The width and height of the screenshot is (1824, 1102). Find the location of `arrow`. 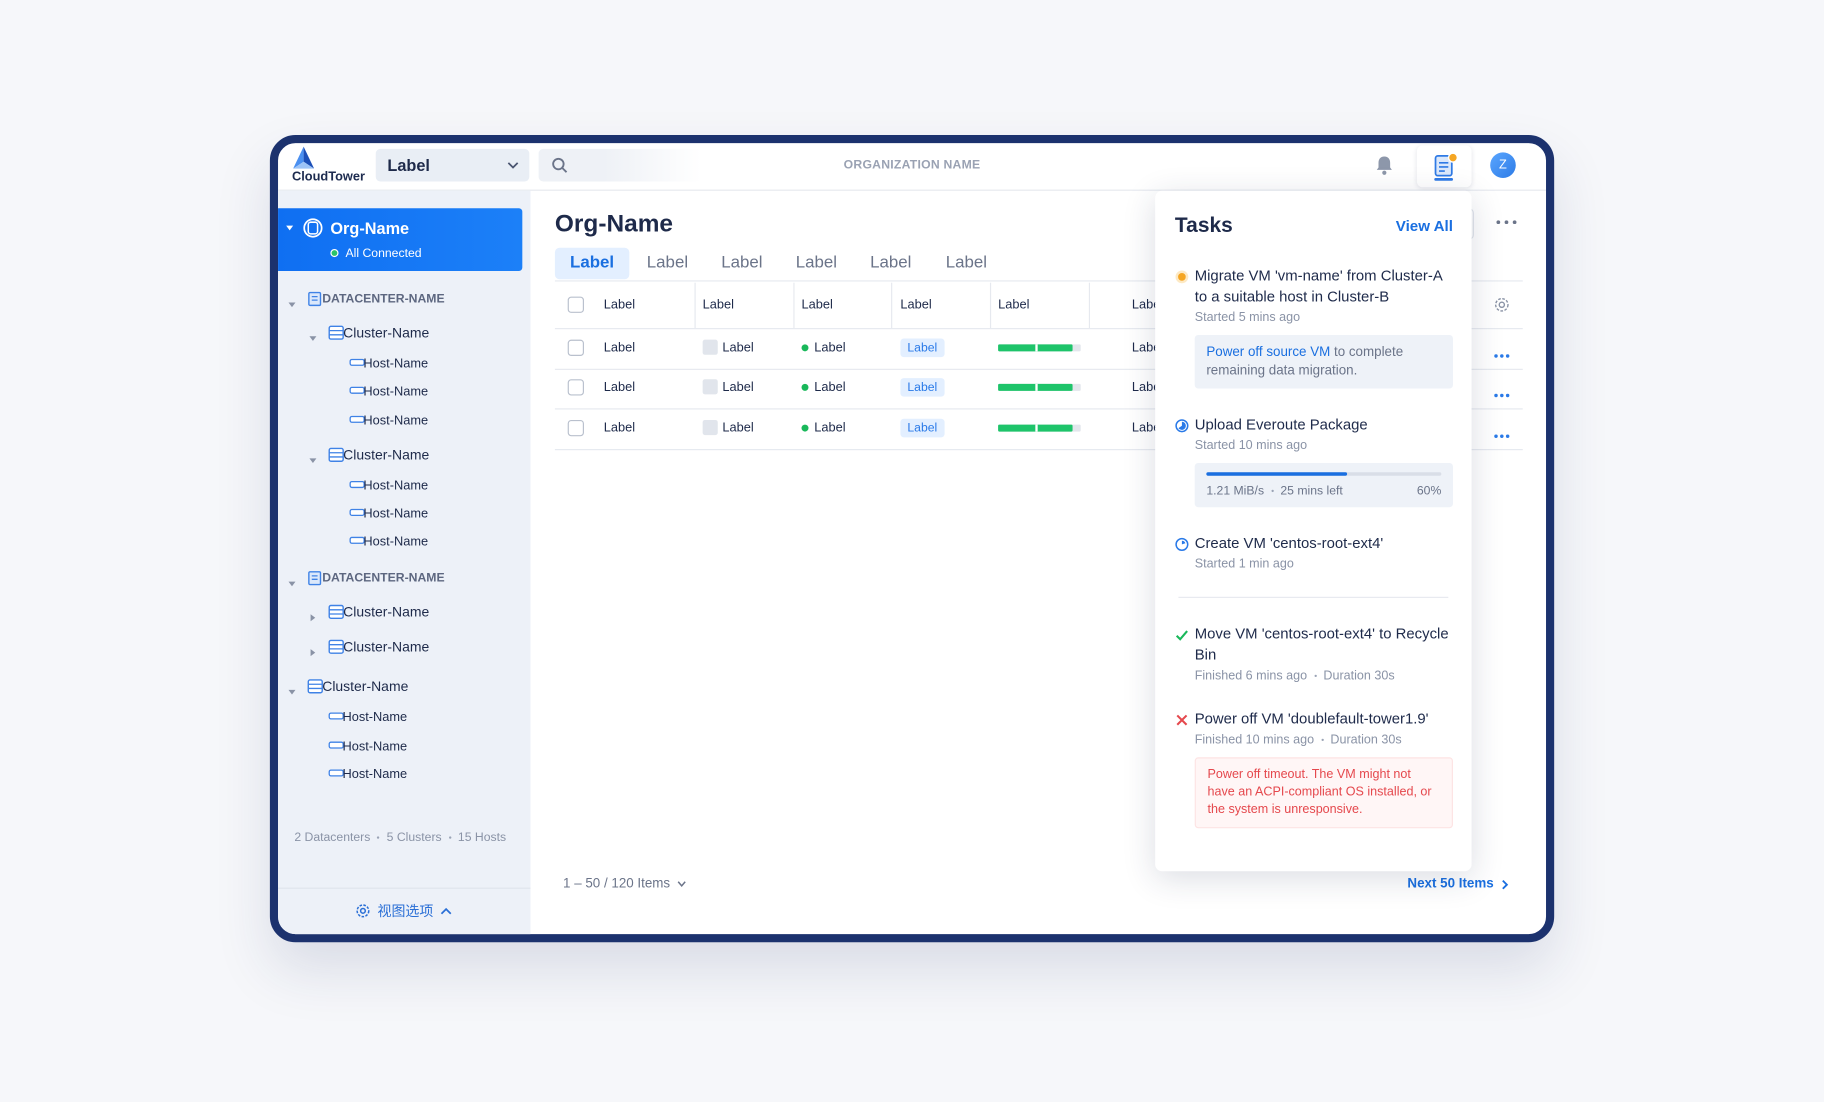

arrow is located at coordinates (290, 228).